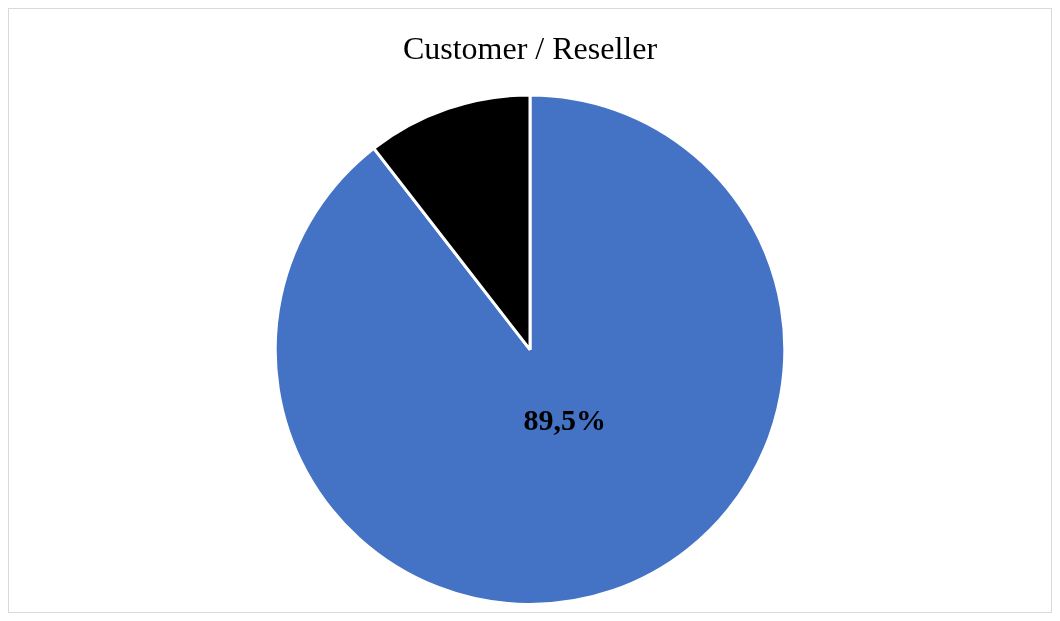 The image size is (1060, 621). Describe the element at coordinates (564, 419) in the screenshot. I see `data-label: 89,5%` at that location.